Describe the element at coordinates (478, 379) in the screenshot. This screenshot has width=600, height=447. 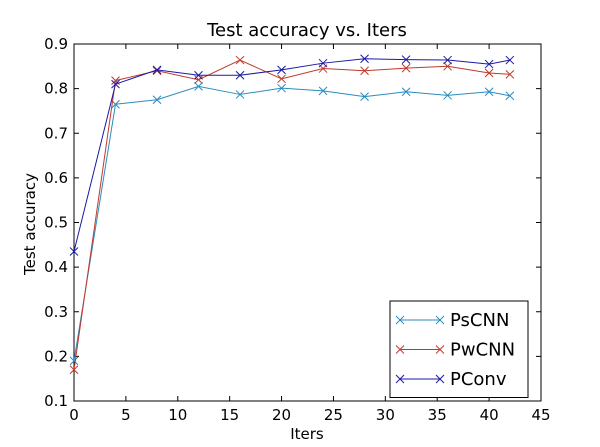
I see `legend-label-pconv: PConv` at that location.